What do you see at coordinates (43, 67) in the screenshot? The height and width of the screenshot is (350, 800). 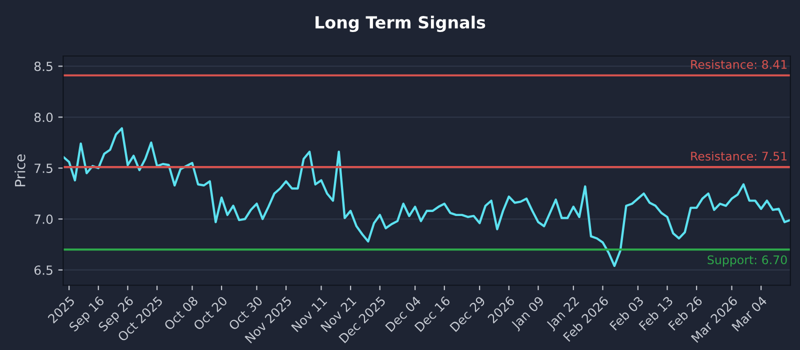 I see `y-tick-label: 8.5` at bounding box center [43, 67].